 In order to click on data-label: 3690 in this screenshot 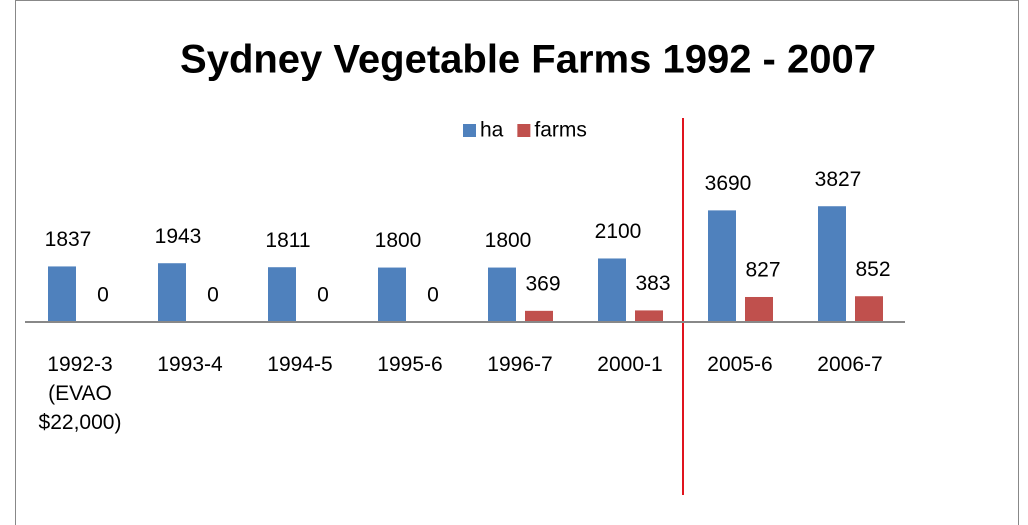, I will do `click(728, 183)`.